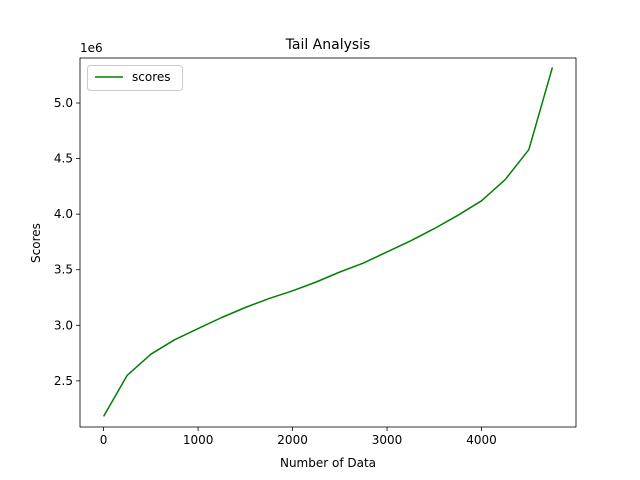  Describe the element at coordinates (91, 48) in the screenshot. I see `y-offset-label: 1e6` at that location.